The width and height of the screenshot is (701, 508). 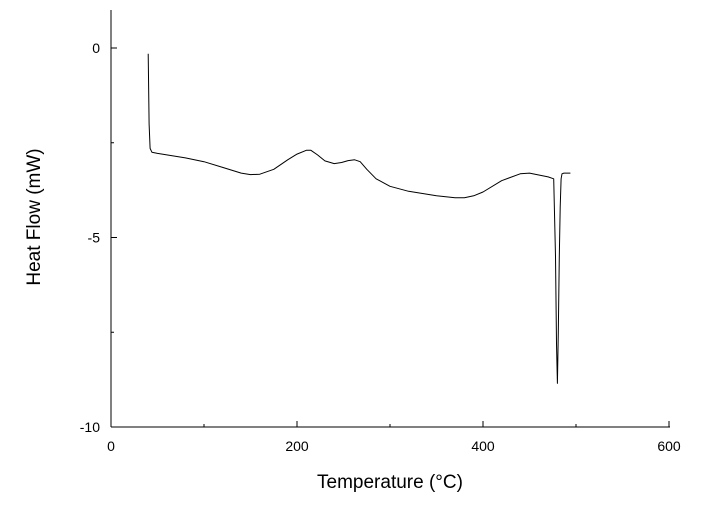 What do you see at coordinates (70, 222) in the screenshot?
I see `y-axis: 0 -5 -10 Heat Flow (mW)` at bounding box center [70, 222].